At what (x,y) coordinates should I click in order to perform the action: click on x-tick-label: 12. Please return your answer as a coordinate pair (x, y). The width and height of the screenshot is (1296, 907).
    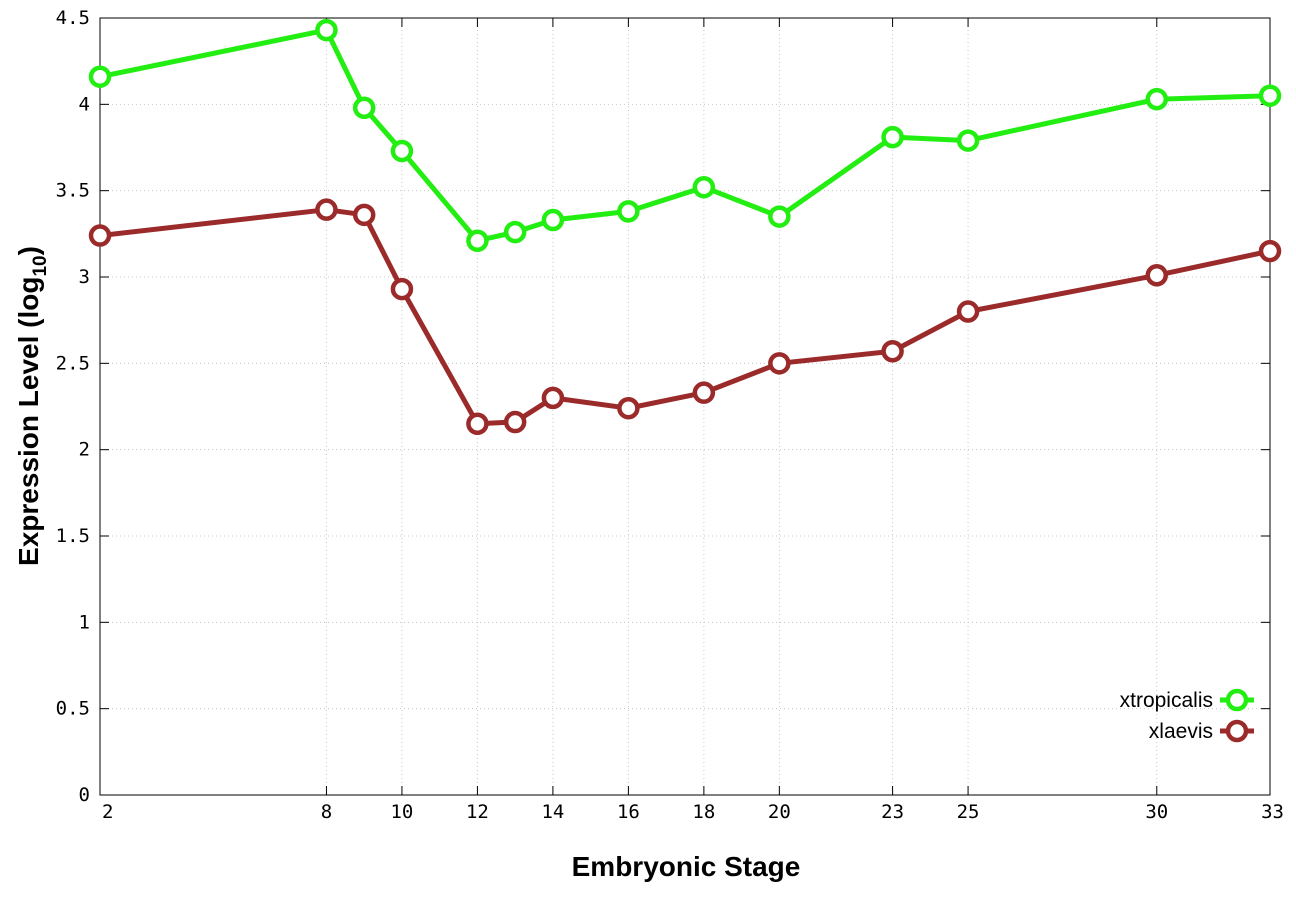
    Looking at the image, I should click on (477, 812).